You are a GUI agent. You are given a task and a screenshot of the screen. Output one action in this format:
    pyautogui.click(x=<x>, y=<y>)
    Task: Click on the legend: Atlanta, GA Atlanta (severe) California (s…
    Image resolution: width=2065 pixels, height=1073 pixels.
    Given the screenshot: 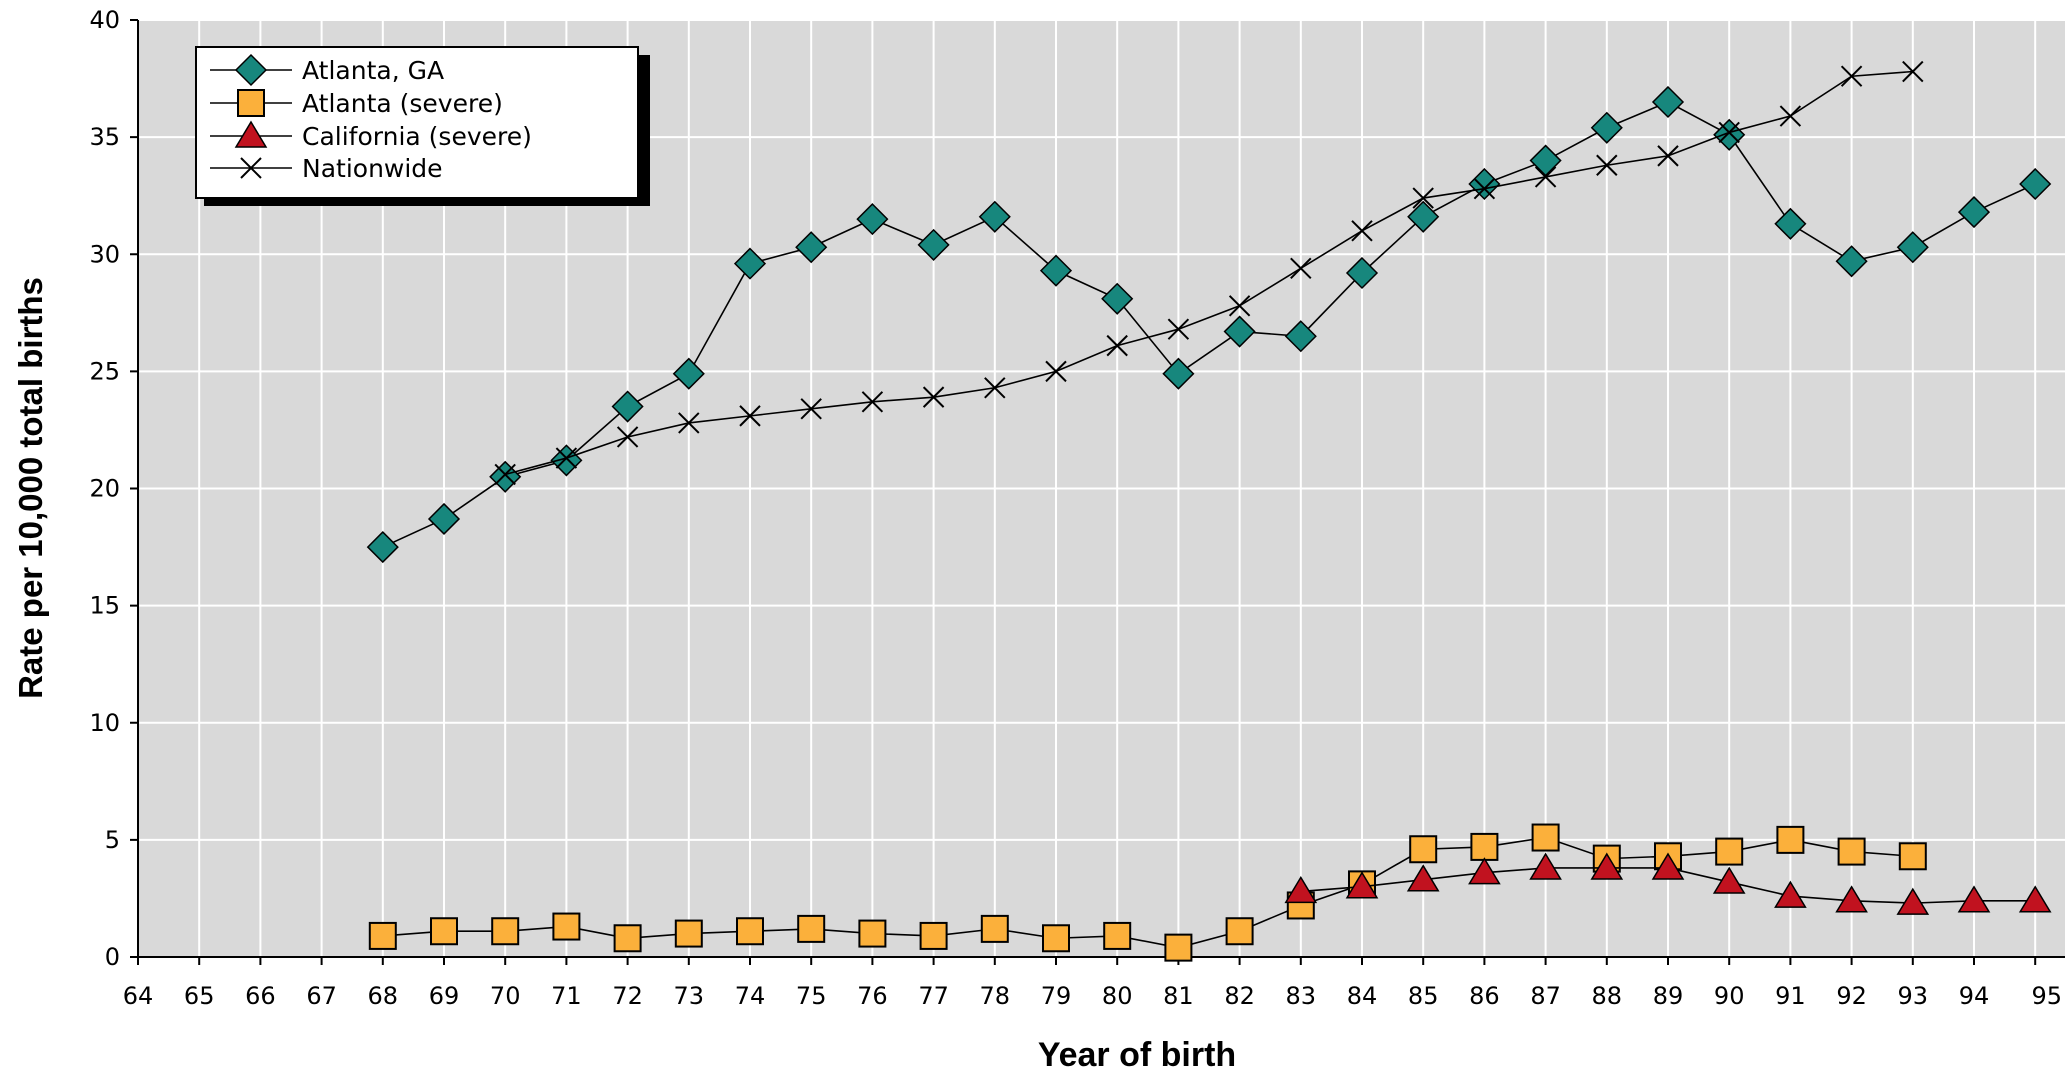 What is the action you would take?
    pyautogui.click(x=422, y=126)
    